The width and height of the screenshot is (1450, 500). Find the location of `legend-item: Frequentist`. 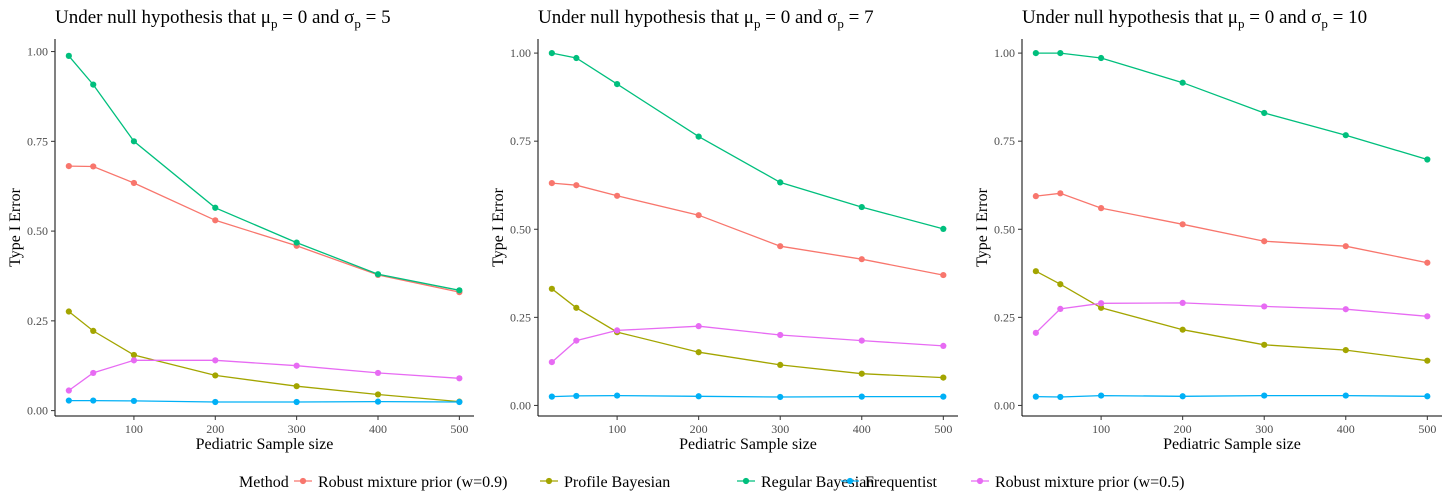

legend-item: Frequentist is located at coordinates (889, 482).